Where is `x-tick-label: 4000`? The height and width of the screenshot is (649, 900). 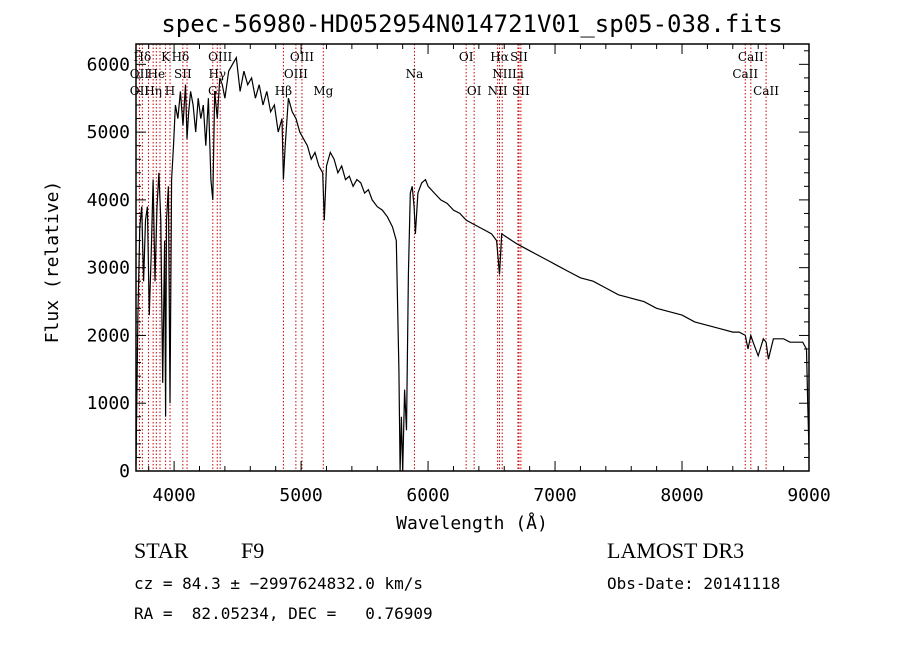
x-tick-label: 4000 is located at coordinates (173, 495).